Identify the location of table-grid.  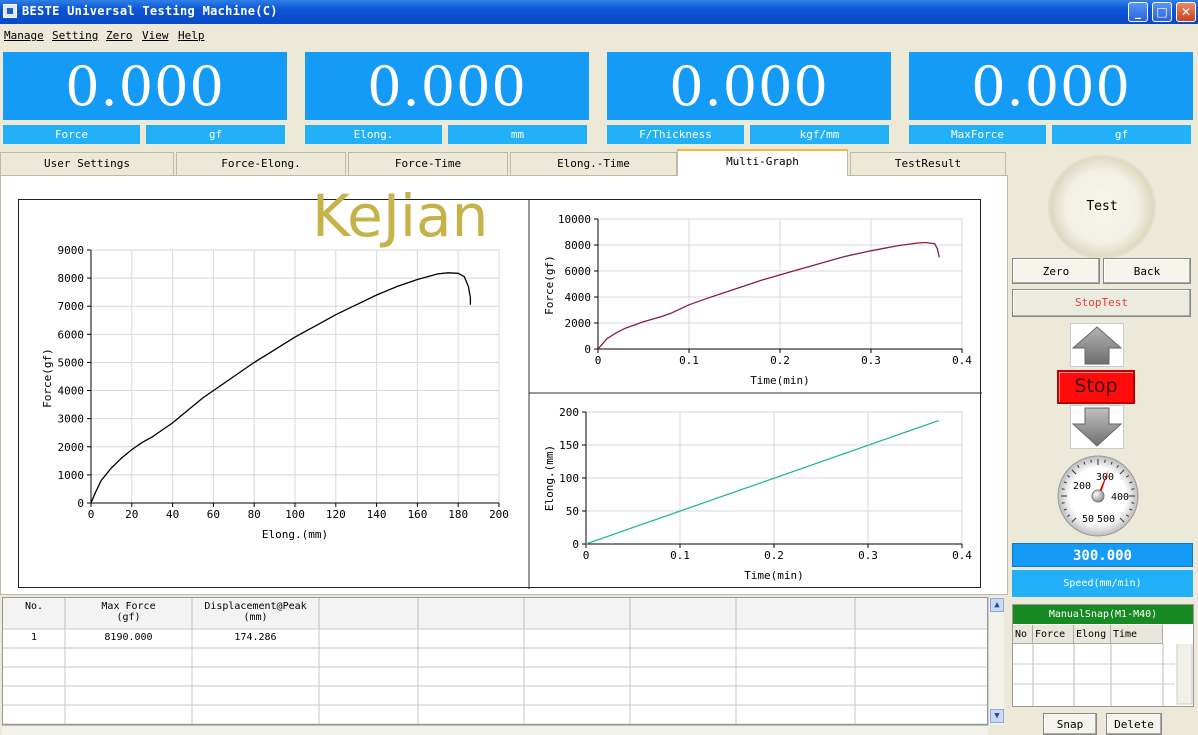
(495, 661).